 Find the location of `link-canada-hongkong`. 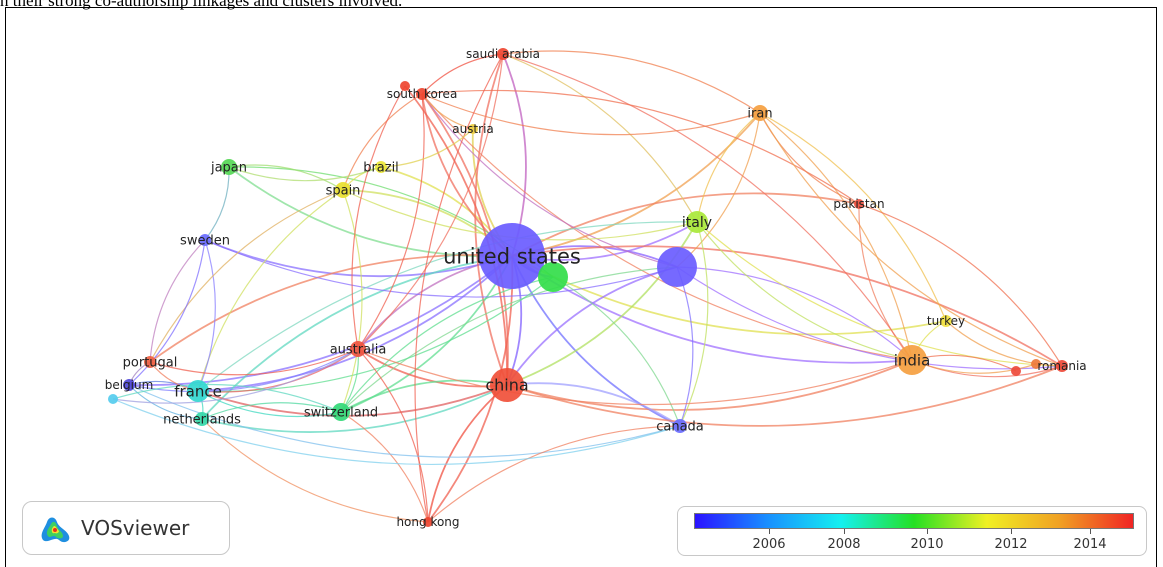

link-canada-hongkong is located at coordinates (554, 474).